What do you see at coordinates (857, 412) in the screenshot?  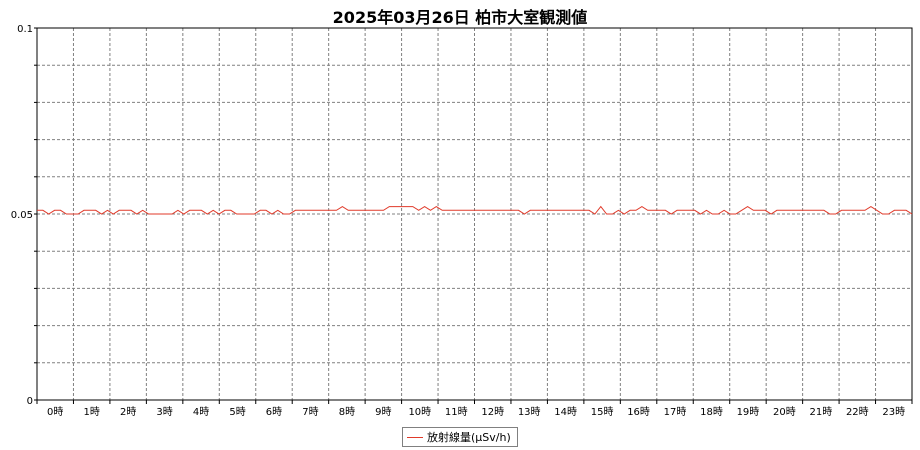 I see `x-tick-label: 22時` at bounding box center [857, 412].